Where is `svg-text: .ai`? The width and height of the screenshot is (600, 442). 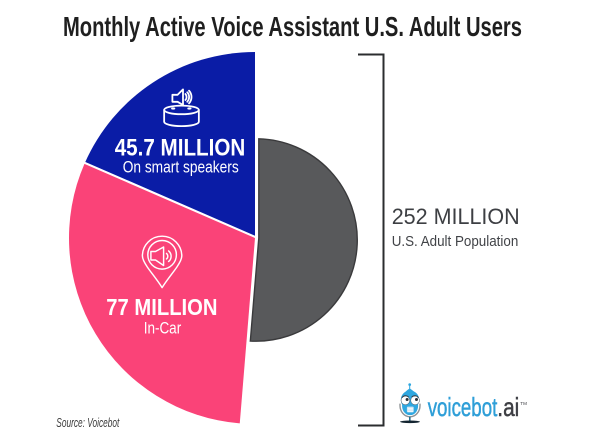 svg-text: .ai is located at coordinates (508, 407).